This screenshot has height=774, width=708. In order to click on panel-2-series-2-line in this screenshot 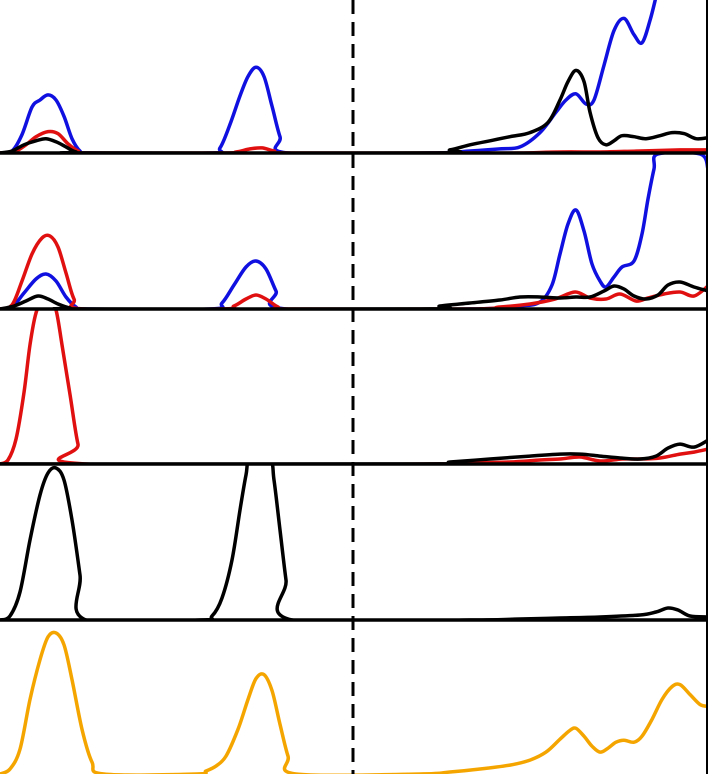, I will do `click(354, 271)`.